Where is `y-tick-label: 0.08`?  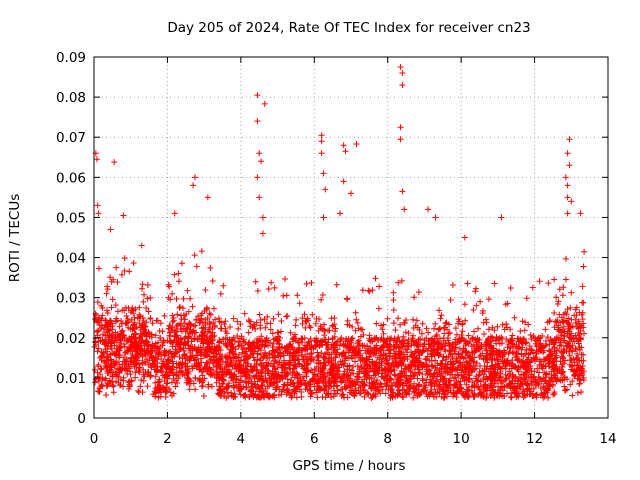 y-tick-label: 0.08 is located at coordinates (71, 98).